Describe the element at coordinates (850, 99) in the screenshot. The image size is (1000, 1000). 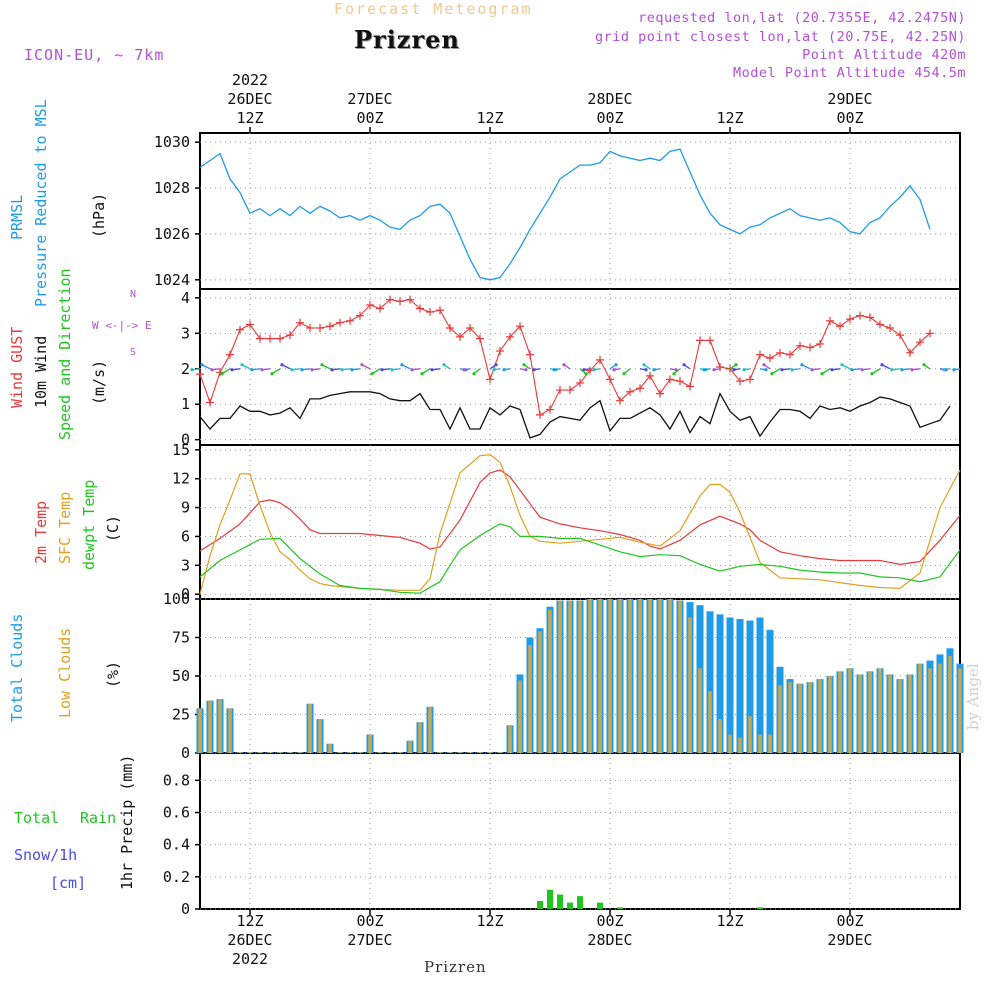
I see `time-label: 29DEC` at that location.